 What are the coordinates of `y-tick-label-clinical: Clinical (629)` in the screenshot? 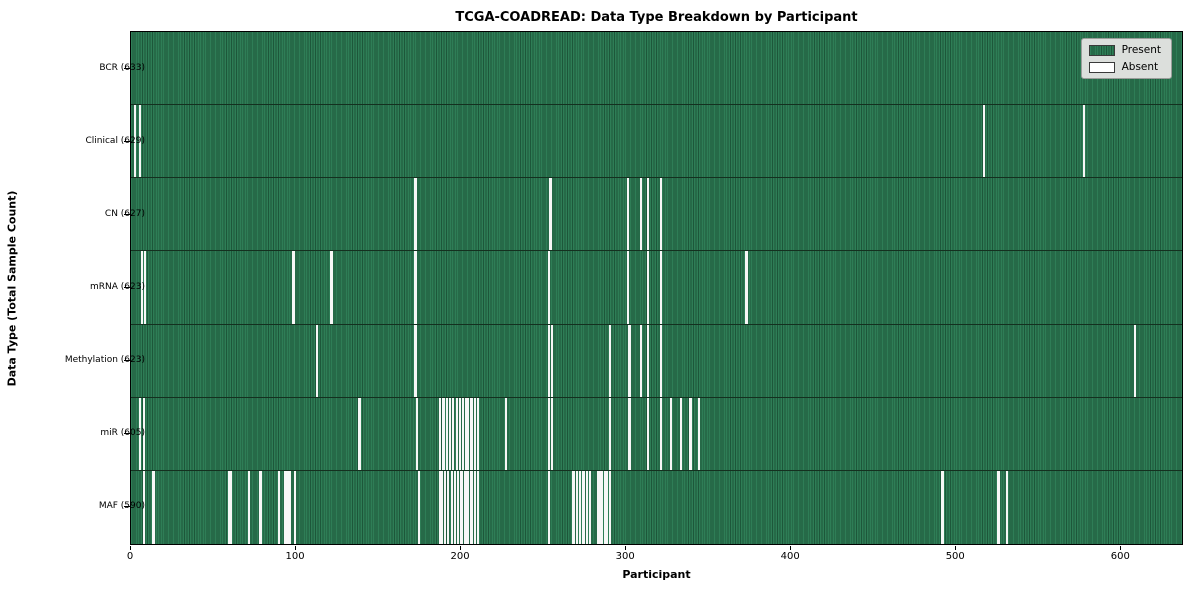 It's located at (115, 140).